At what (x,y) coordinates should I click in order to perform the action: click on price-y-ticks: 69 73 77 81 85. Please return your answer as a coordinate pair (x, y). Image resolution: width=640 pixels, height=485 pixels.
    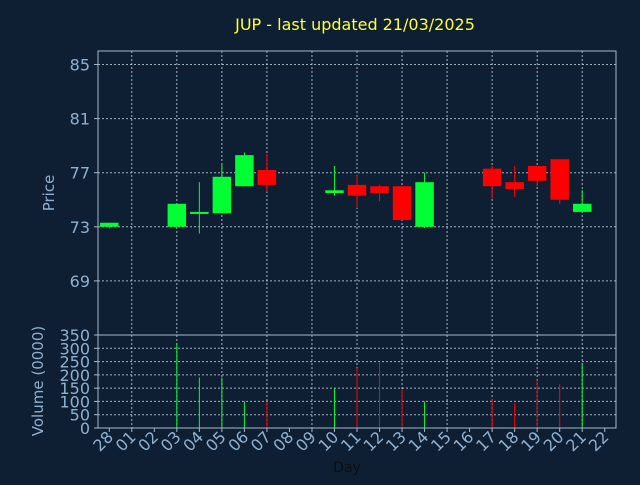
    Looking at the image, I should click on (84, 173).